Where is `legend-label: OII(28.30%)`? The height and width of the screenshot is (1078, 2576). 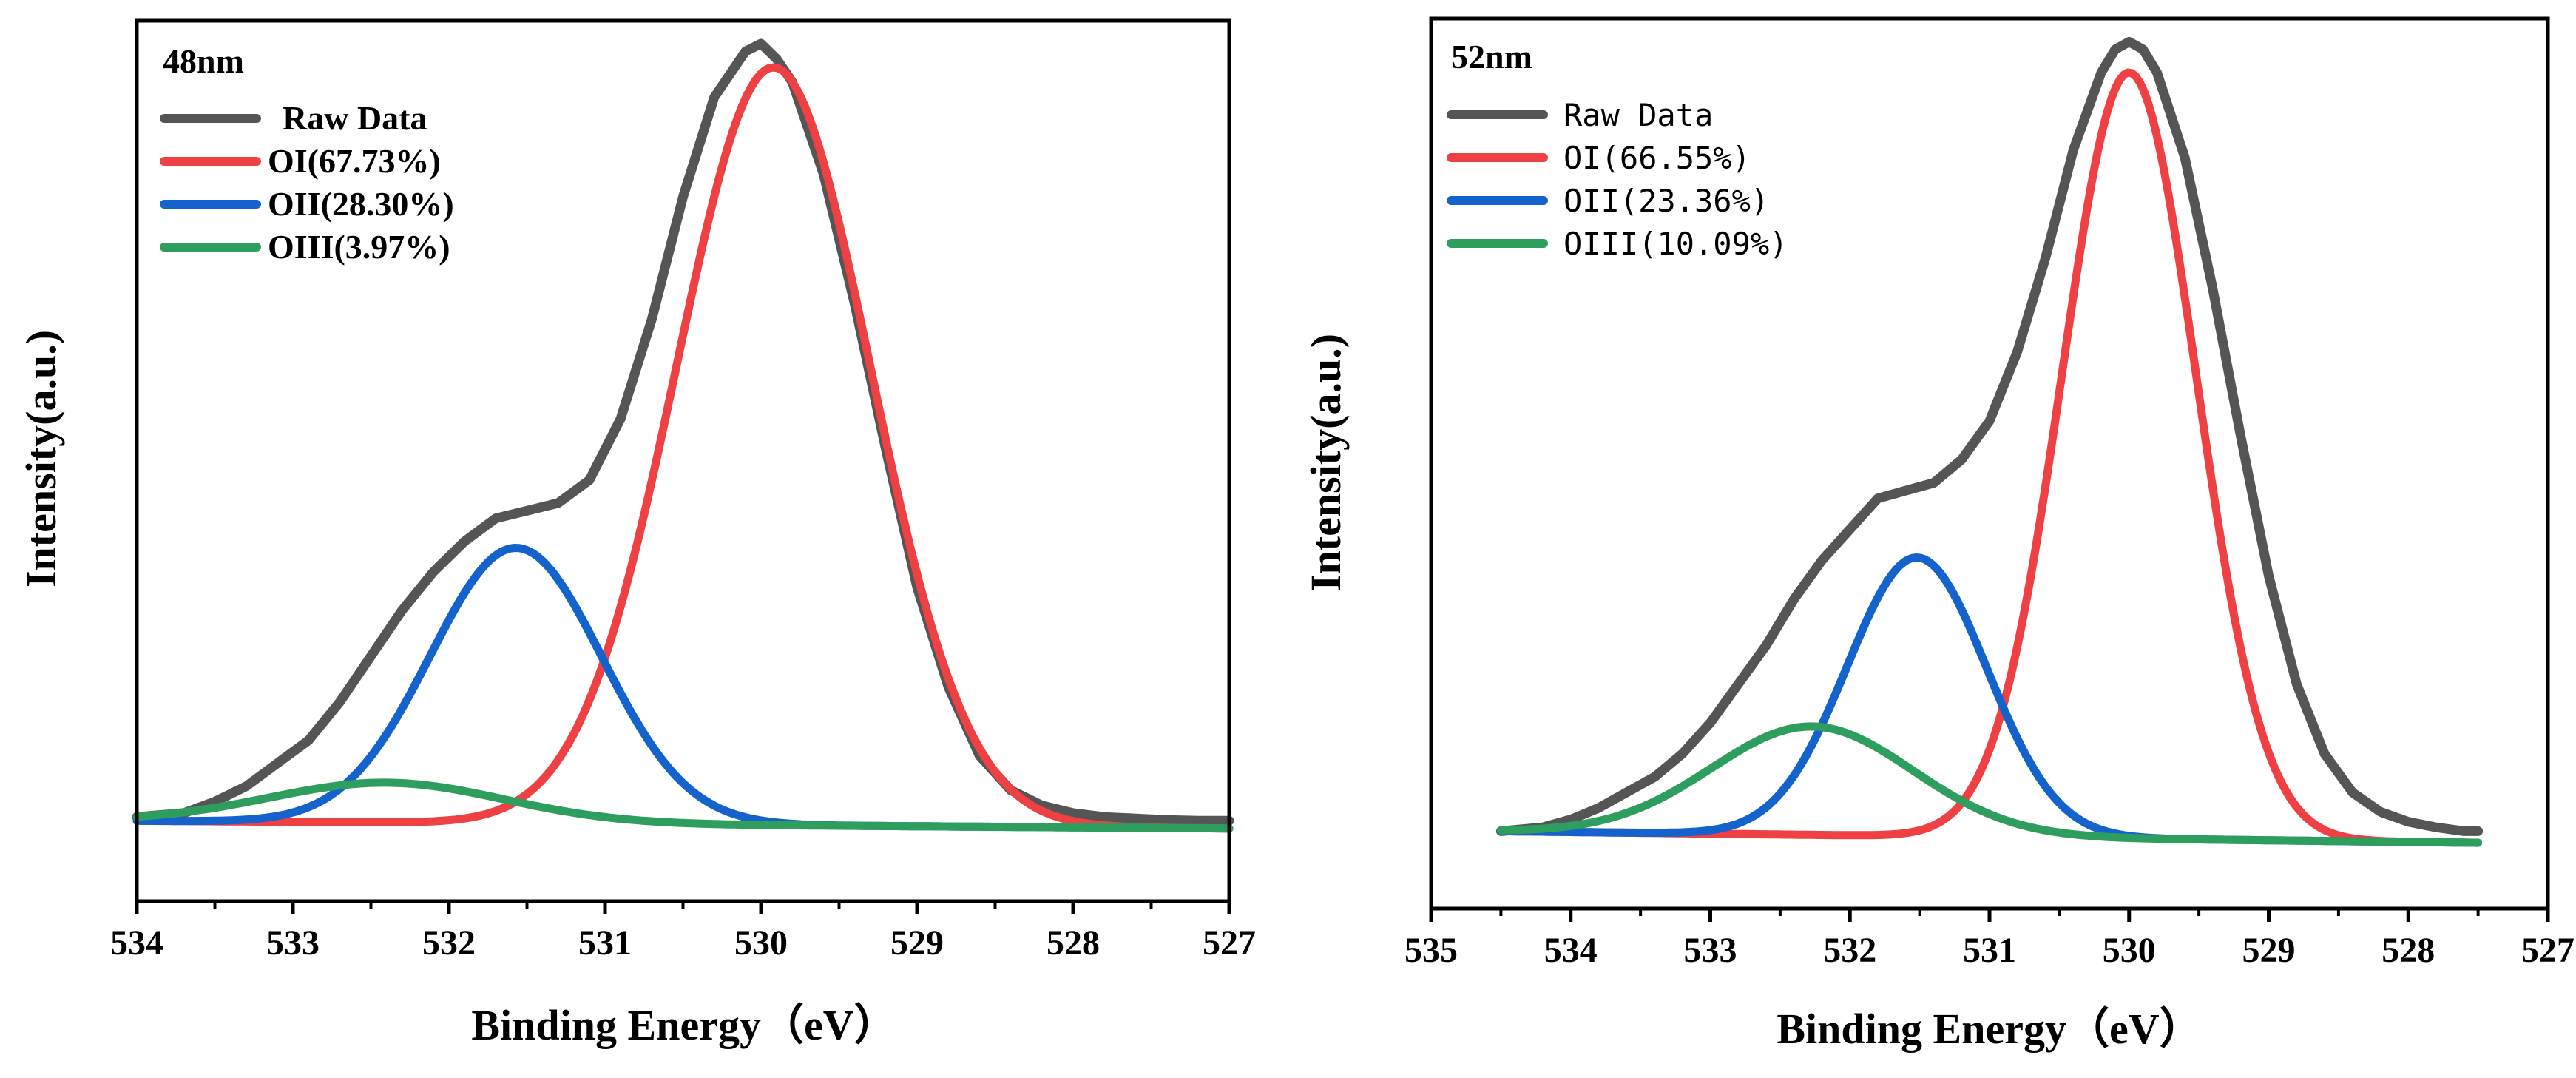
legend-label: OII(28.30%) is located at coordinates (361, 204).